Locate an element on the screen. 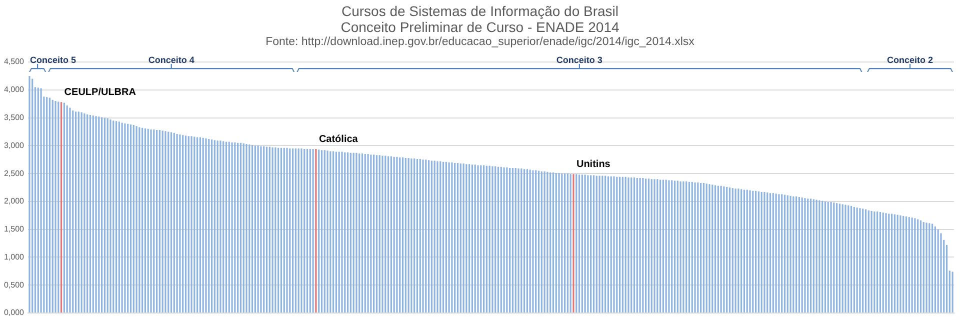  source-note: Fonte: http://download.inep.gov.br/educacao_superior/enade/igc/2014/igc_2014.xlsx is located at coordinates (480, 42).